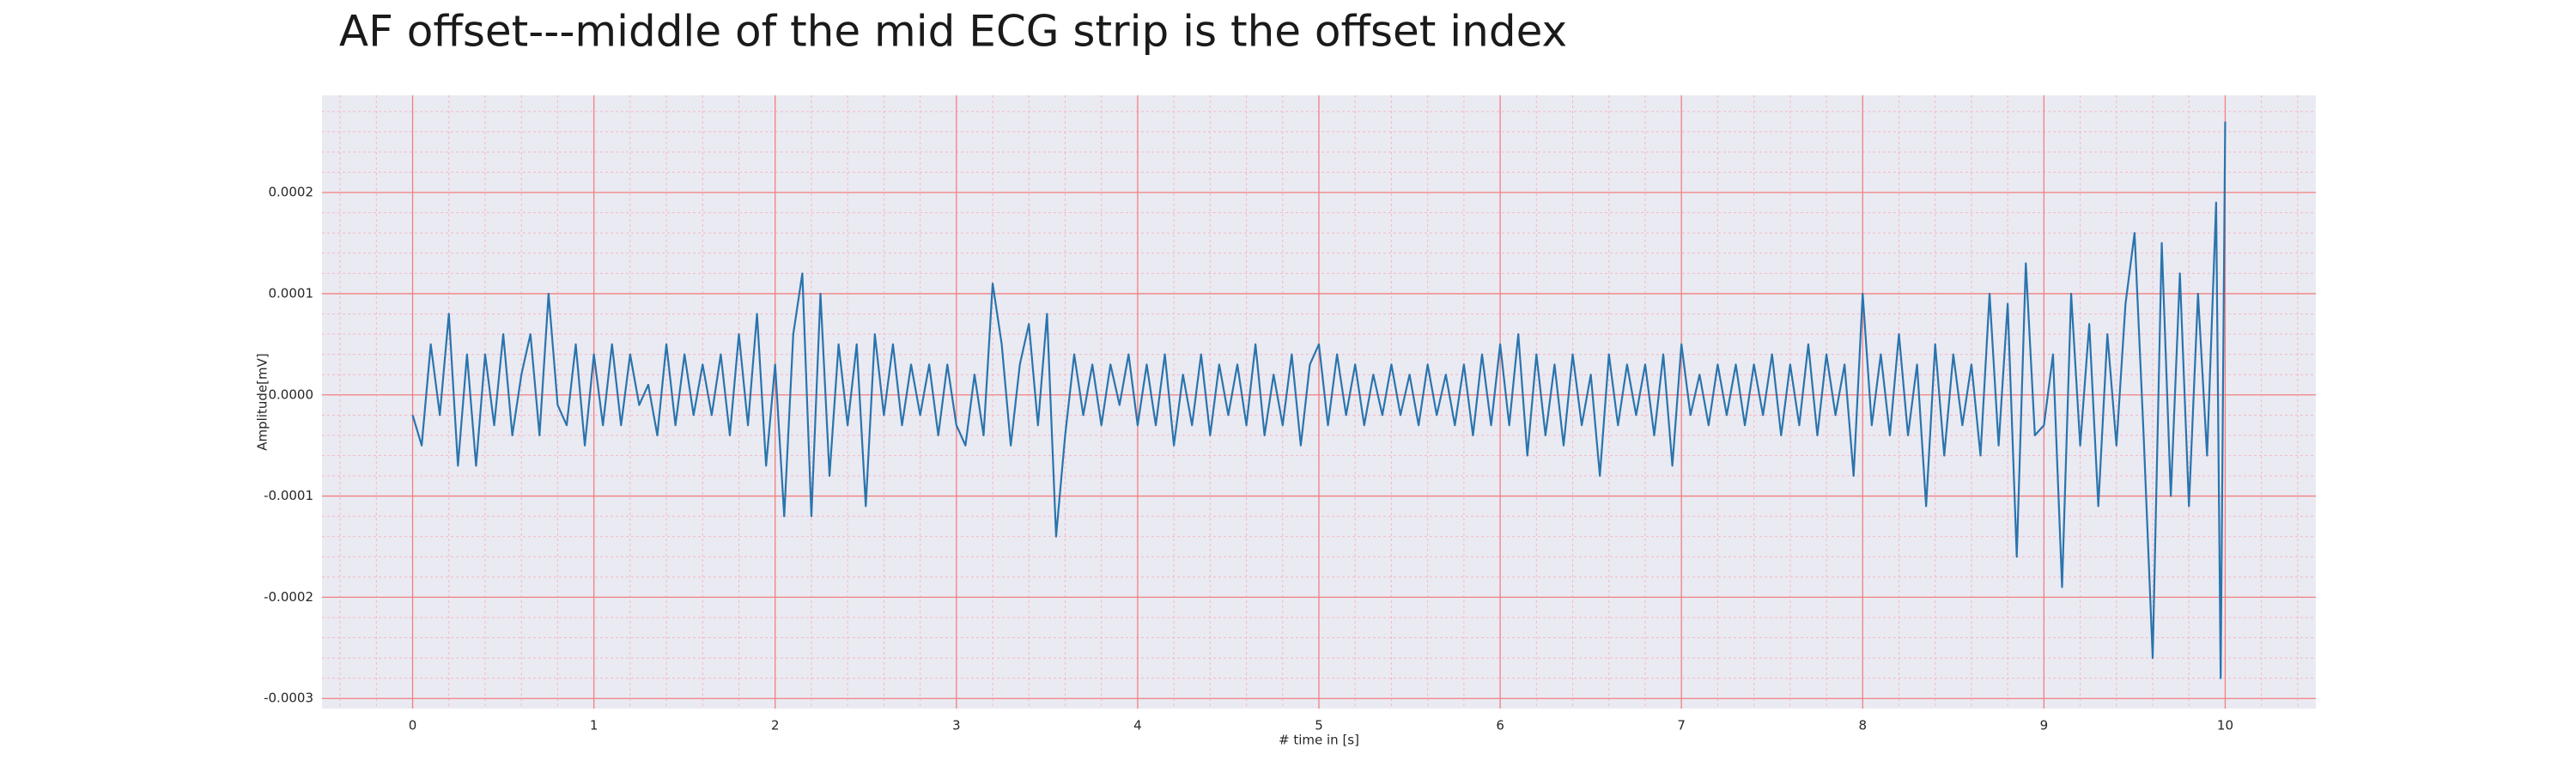 The width and height of the screenshot is (2576, 773). What do you see at coordinates (1682, 725) in the screenshot?
I see `x-tick-label: 7` at bounding box center [1682, 725].